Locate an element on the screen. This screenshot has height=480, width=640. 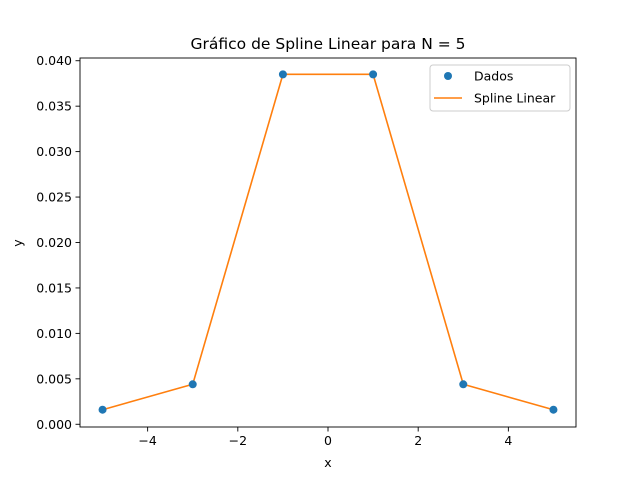
y-tick-label: 0.030 is located at coordinates (54, 151).